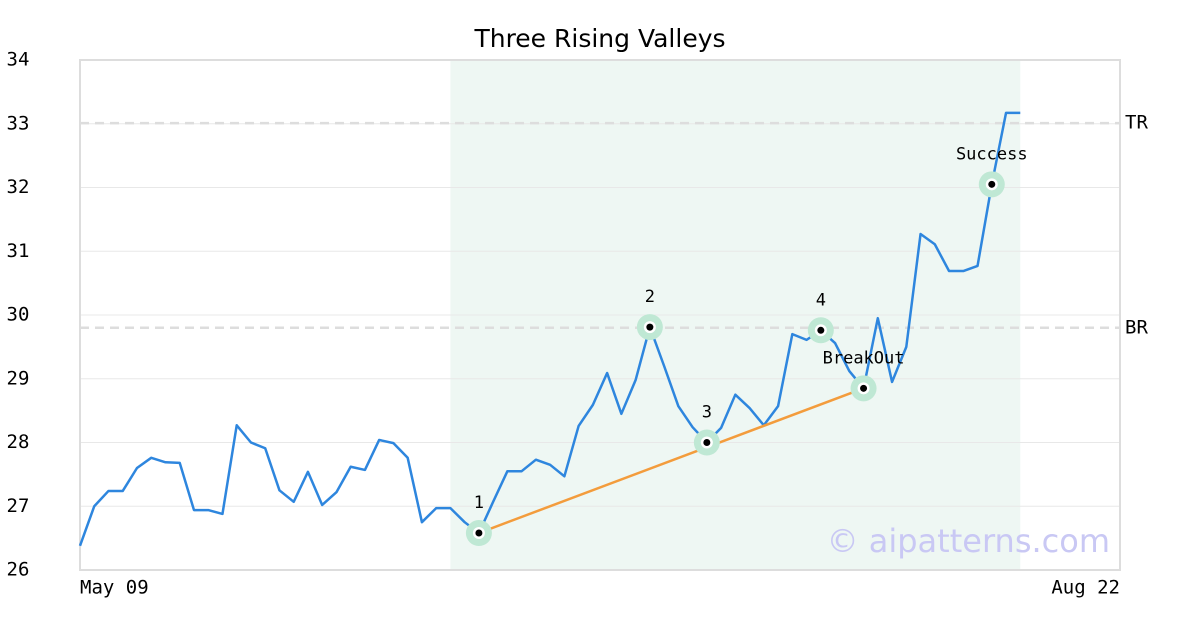  I want to click on y-tick-label: 28, so click(18, 442).